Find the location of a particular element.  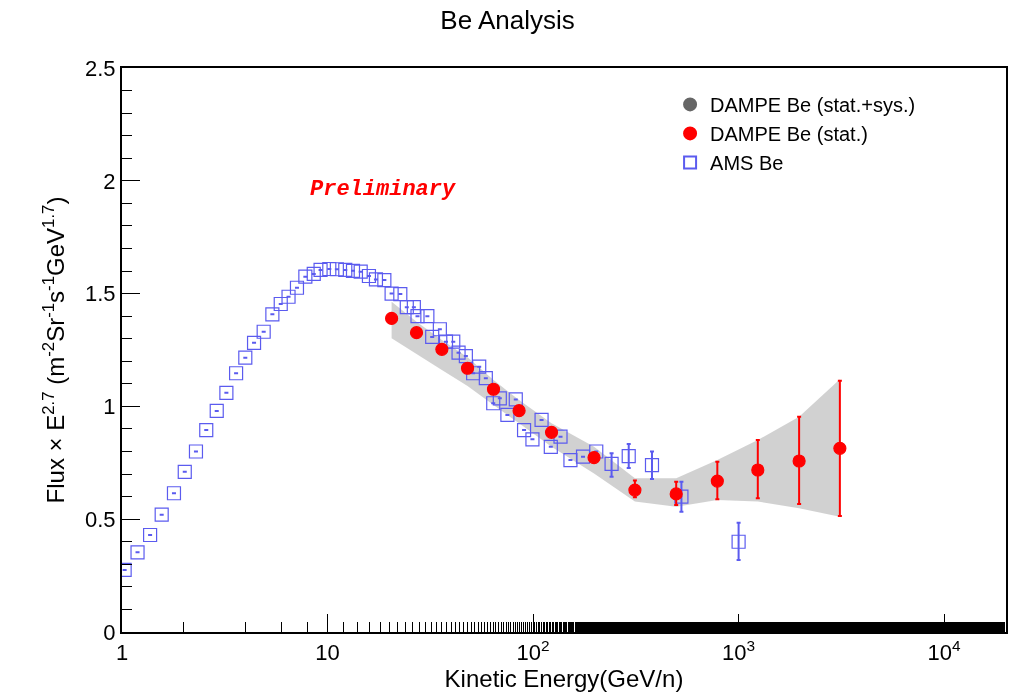

legend-label: DAMPE Be (stat.) is located at coordinates (789, 134).